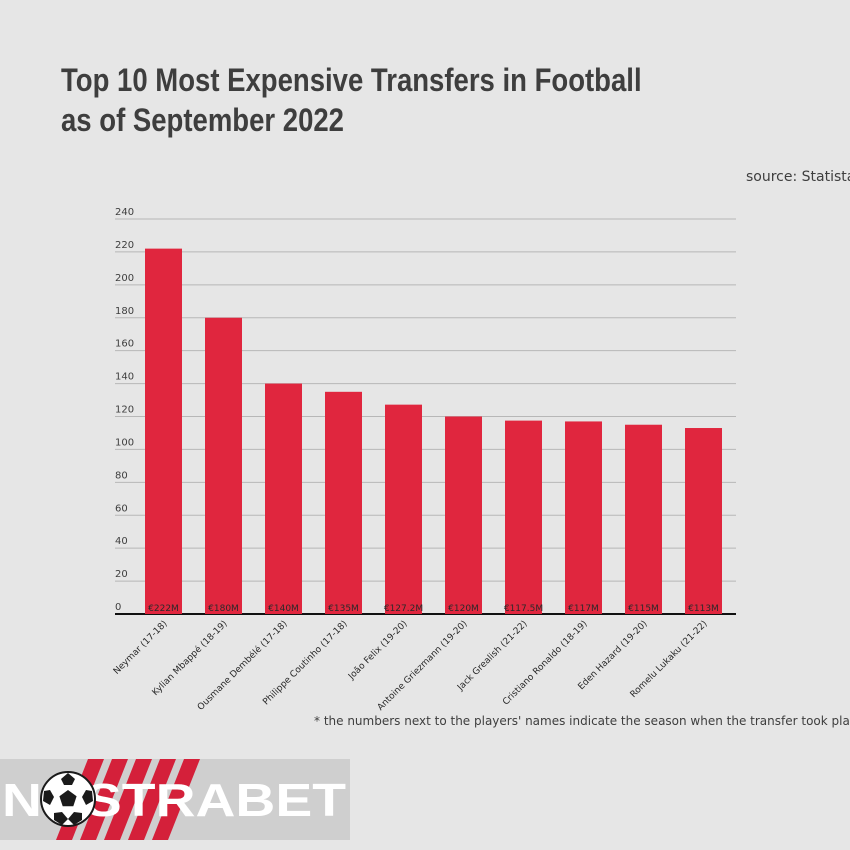 This screenshot has width=850, height=850. What do you see at coordinates (124, 212) in the screenshot?
I see `y-tick-label: 240` at bounding box center [124, 212].